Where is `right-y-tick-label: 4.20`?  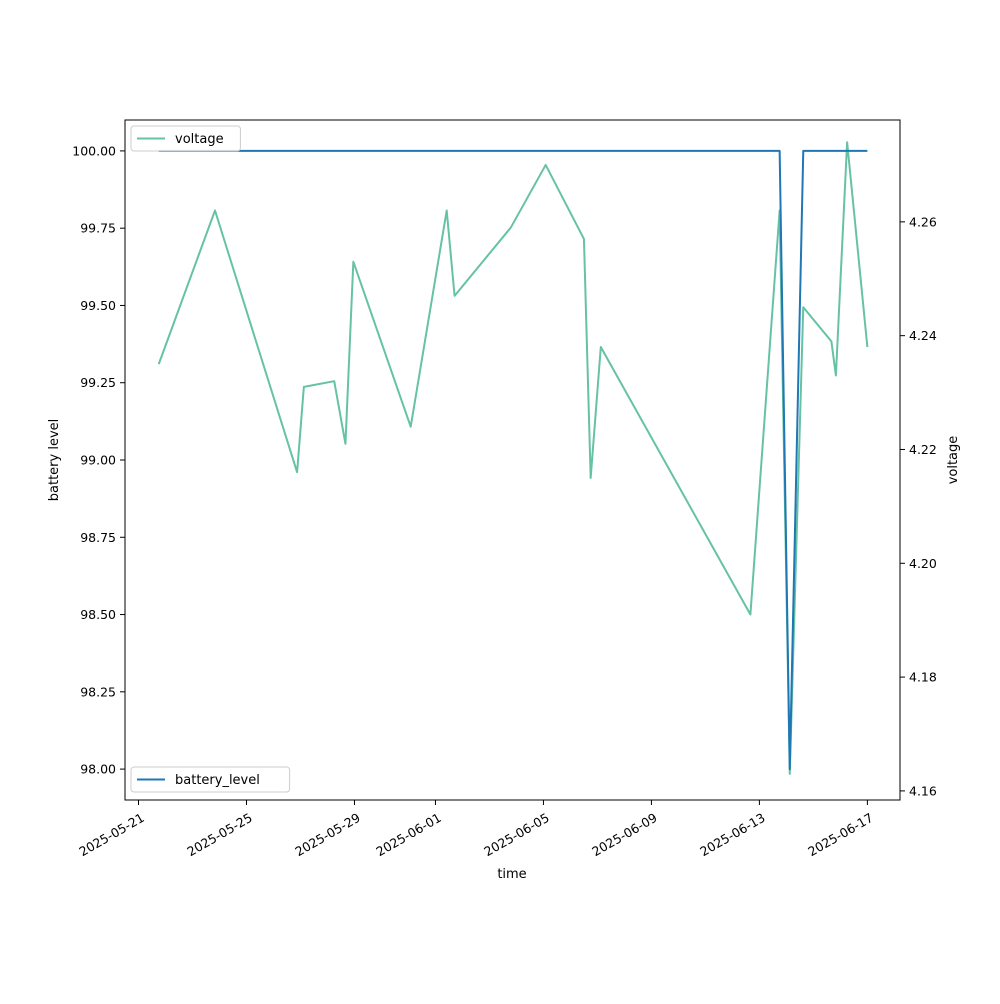 right-y-tick-label: 4.20 is located at coordinates (923, 563).